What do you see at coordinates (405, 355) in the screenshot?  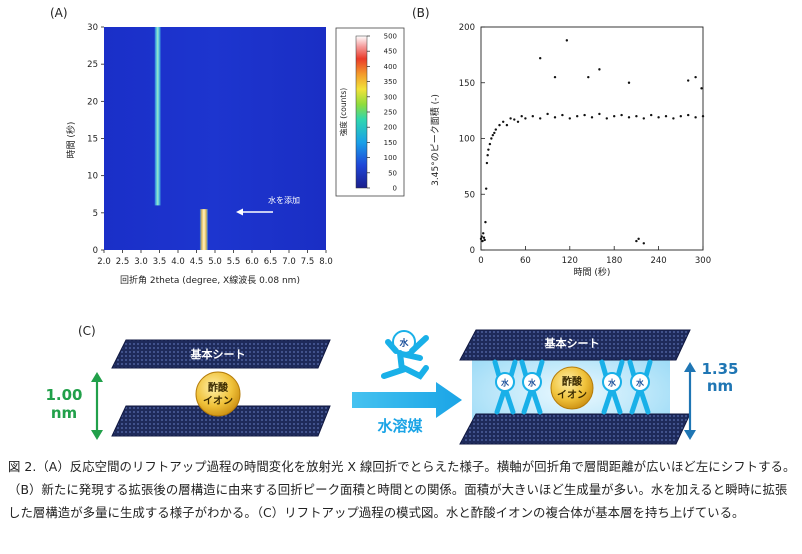 I see `running-water-figure: 水` at bounding box center [405, 355].